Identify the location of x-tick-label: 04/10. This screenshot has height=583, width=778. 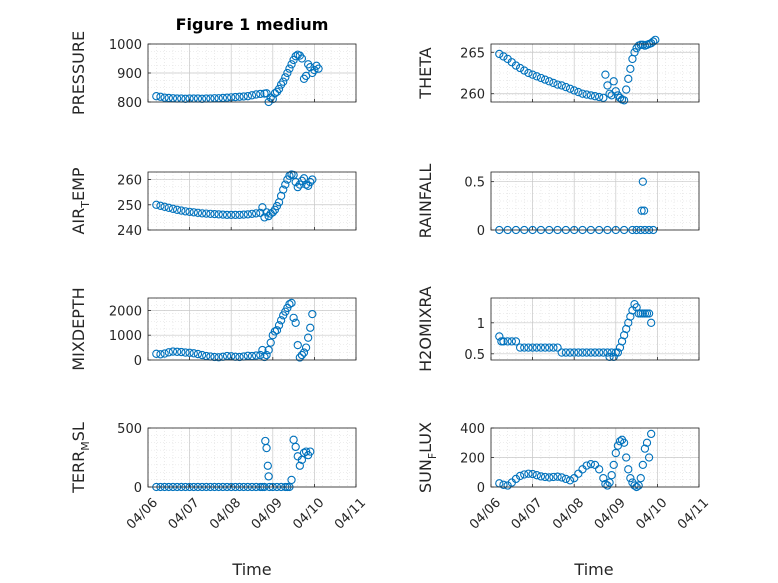
(308, 513).